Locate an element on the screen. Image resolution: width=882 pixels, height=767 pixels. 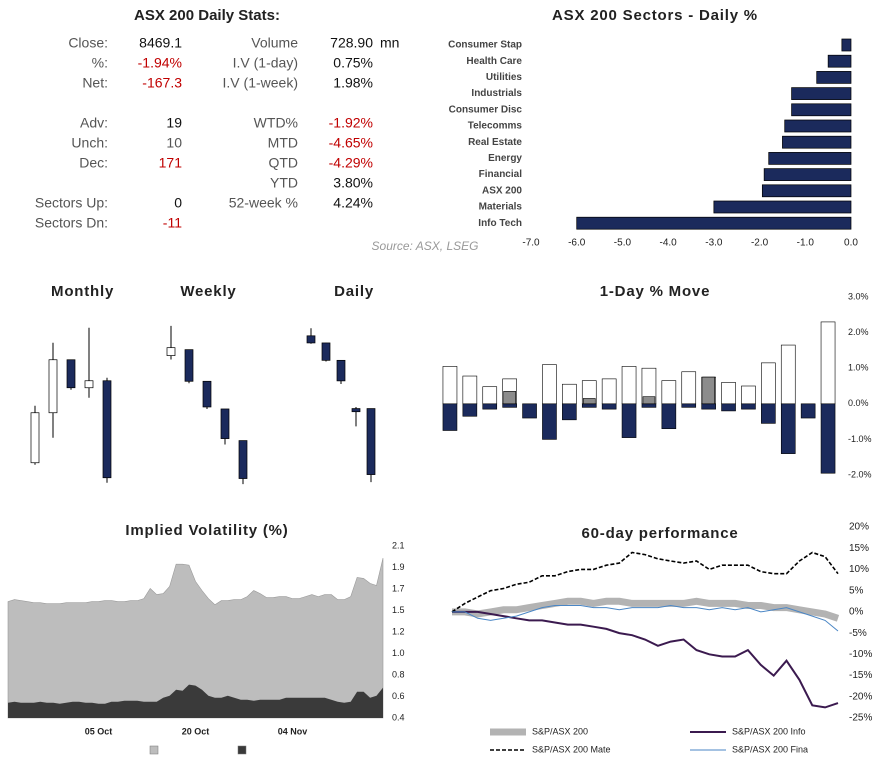
stat-label: MTD is located at coordinates (283, 143).